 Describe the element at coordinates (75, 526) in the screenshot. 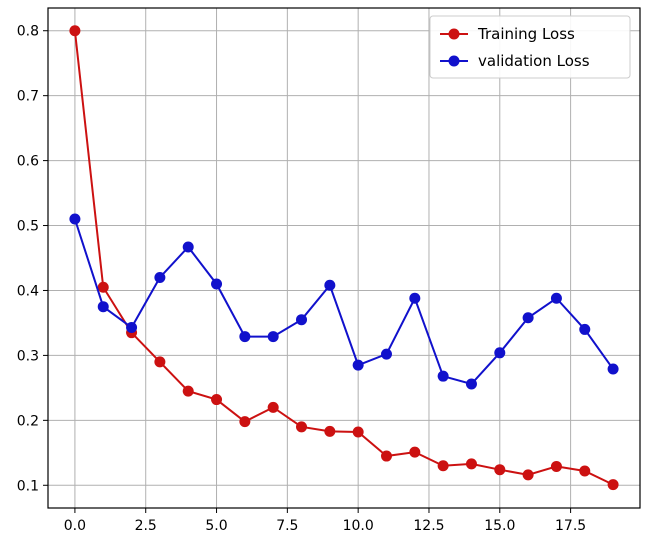

I see `x-tick-label: 0.0` at that location.